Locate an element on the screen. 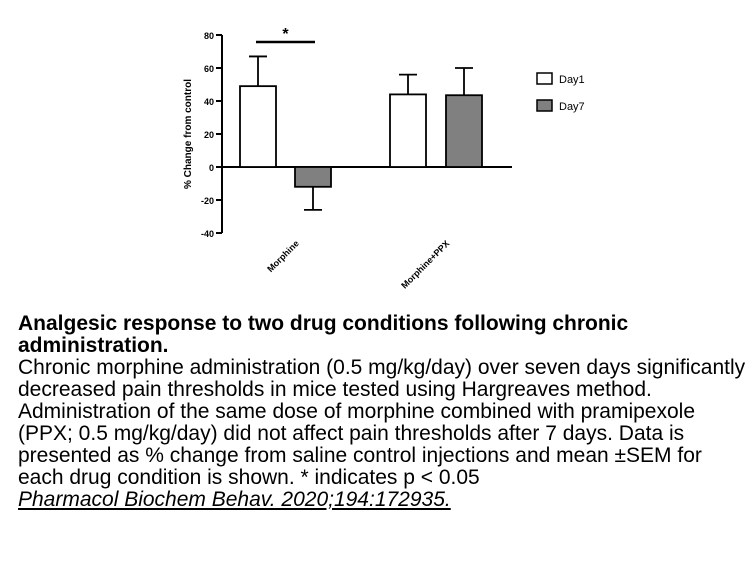 The image size is (756, 567). annotations: * is located at coordinates (285, 35).